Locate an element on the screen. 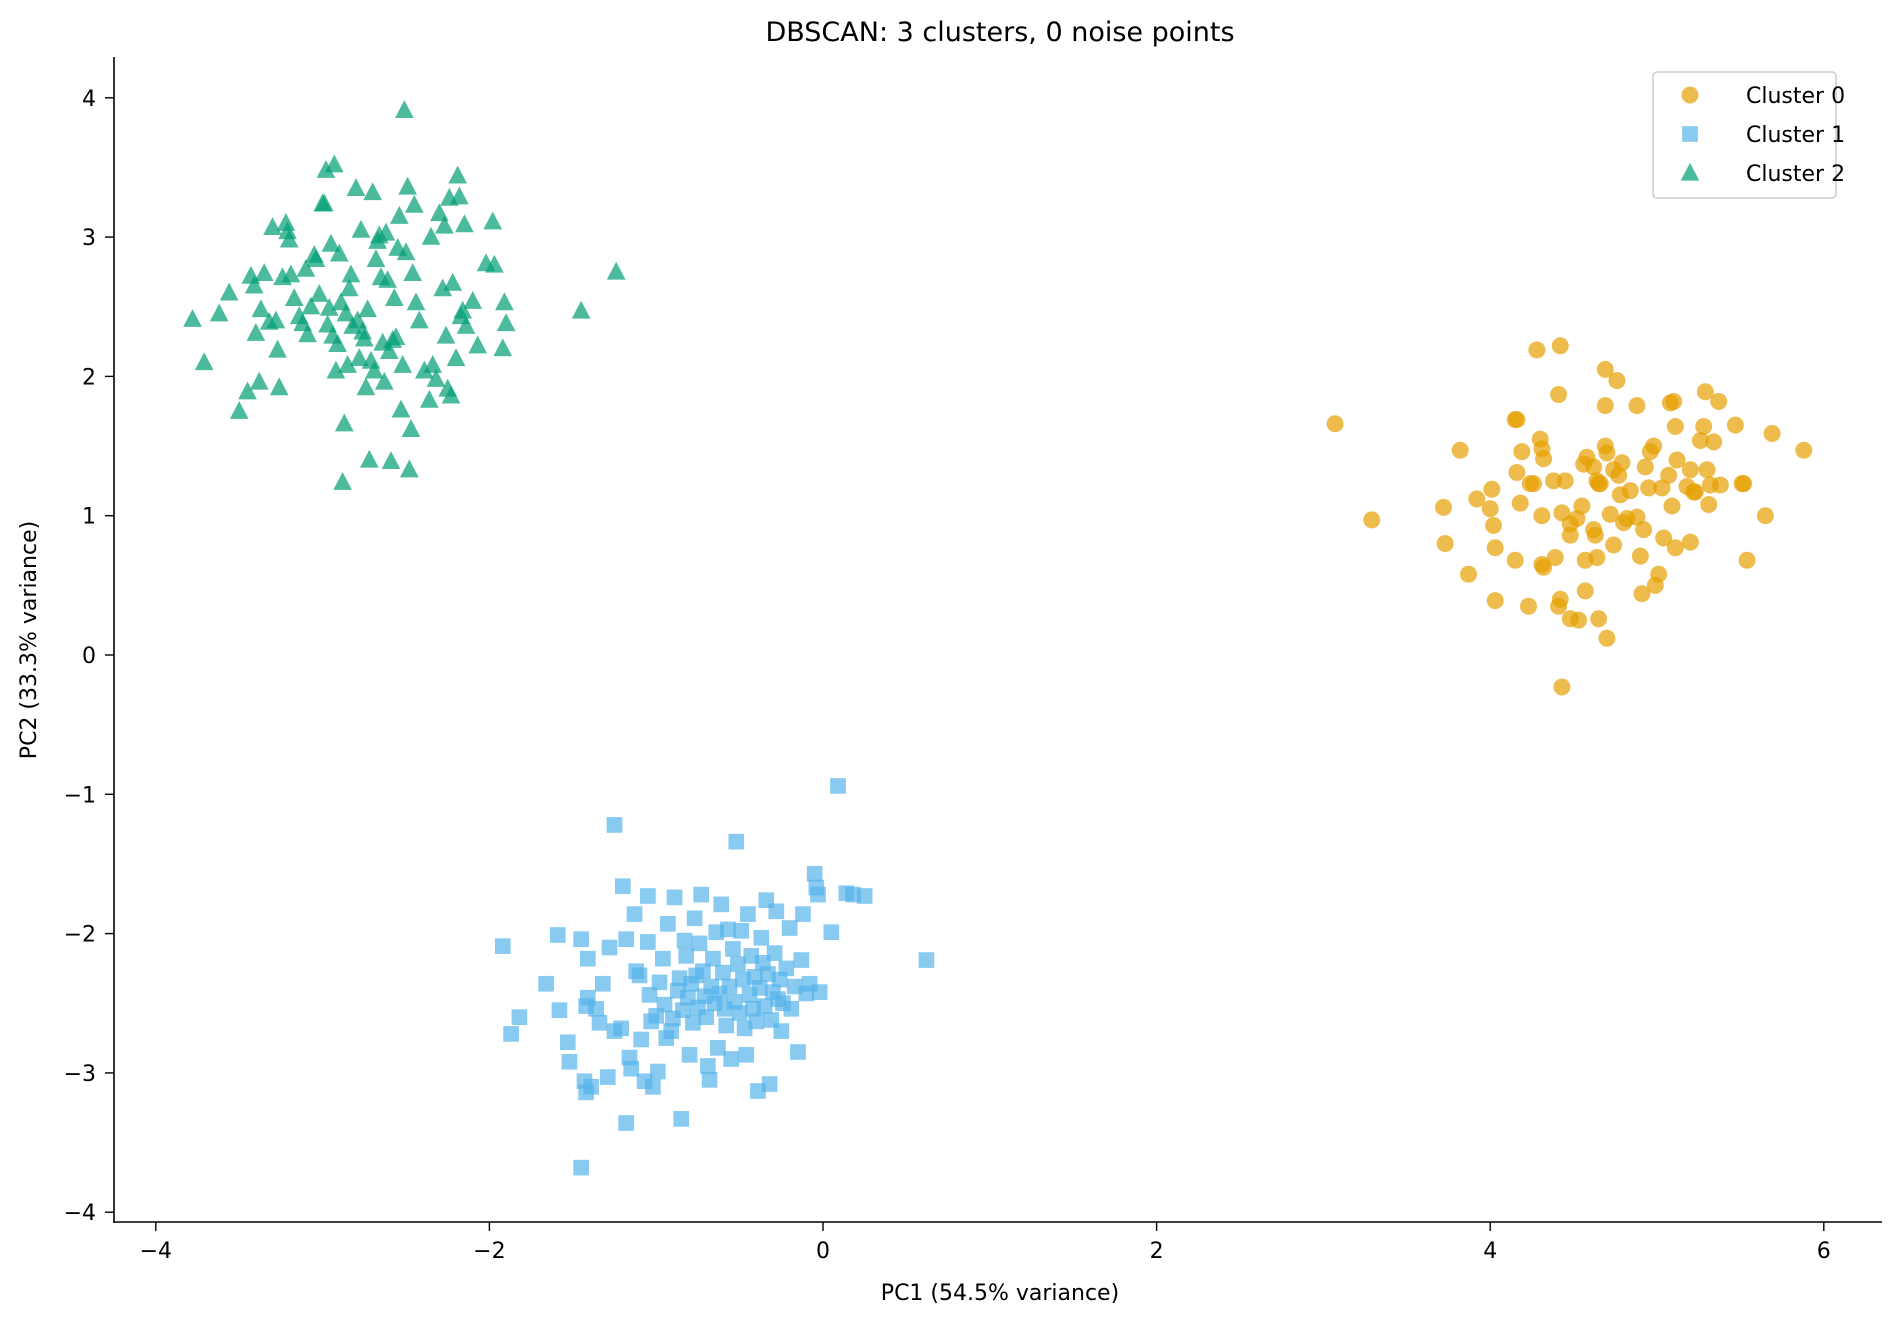 The image size is (1900, 1324). triangle-legend-icon is located at coordinates (1690, 171).